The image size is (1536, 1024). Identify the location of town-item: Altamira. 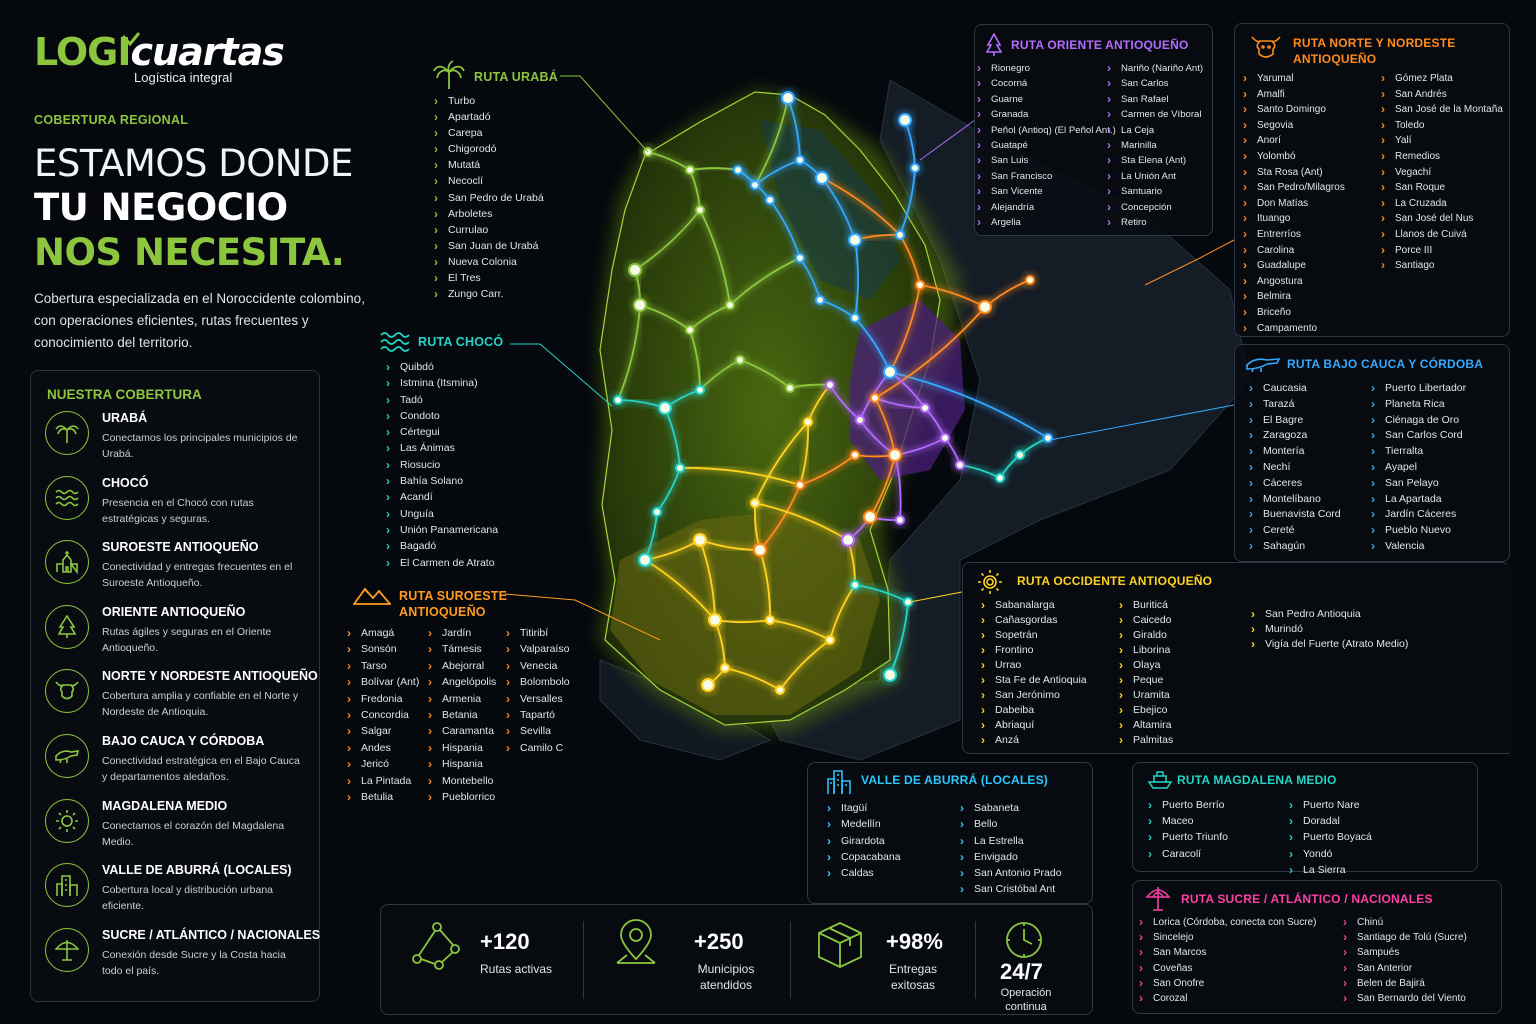
(1145, 725).